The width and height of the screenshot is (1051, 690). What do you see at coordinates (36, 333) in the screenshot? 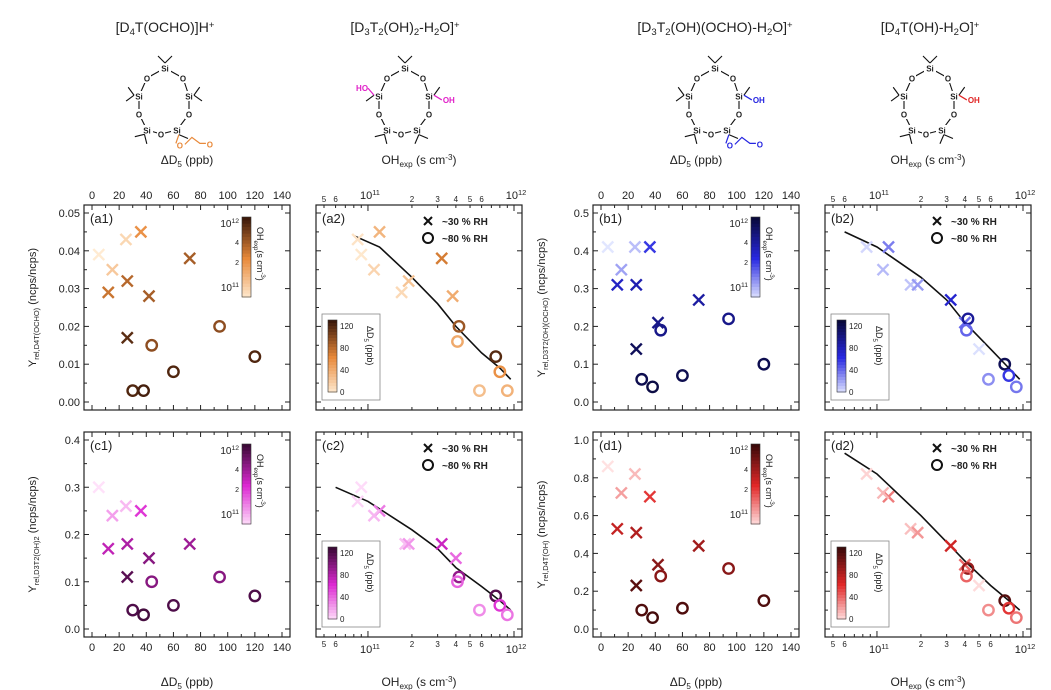
I see `text-part-1: rel,D4T(OCHO)` at bounding box center [36, 333].